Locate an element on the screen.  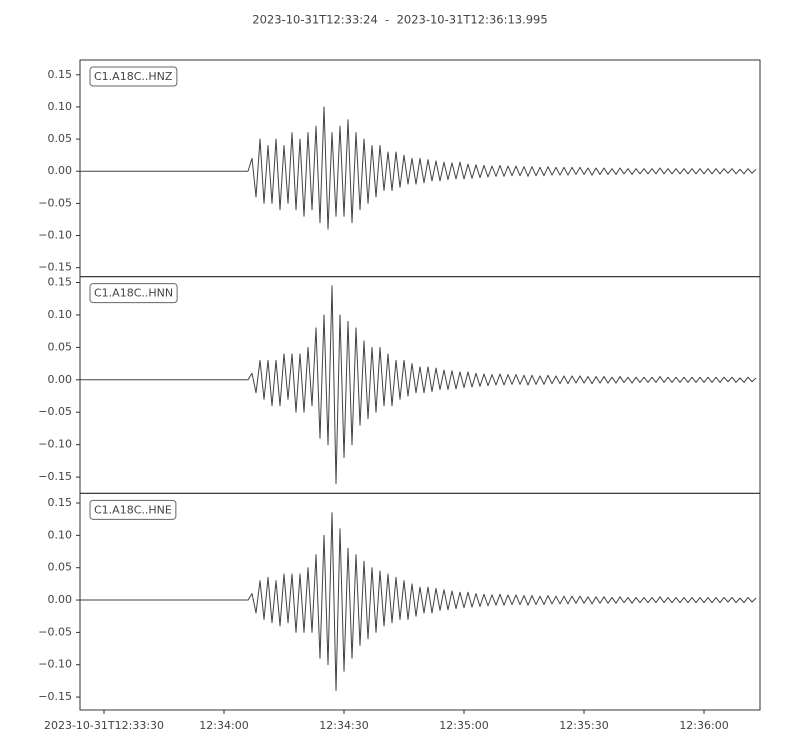
legend-label: C1.A18C..HNN is located at coordinates (133, 293).